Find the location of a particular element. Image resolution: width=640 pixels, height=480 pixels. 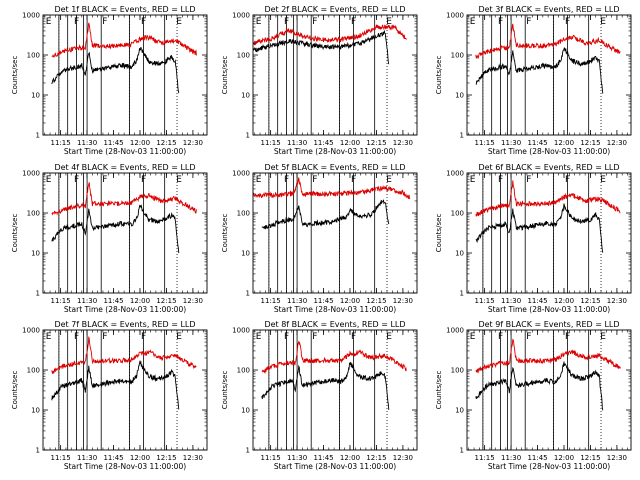

plot-frame is located at coordinates (549, 233).